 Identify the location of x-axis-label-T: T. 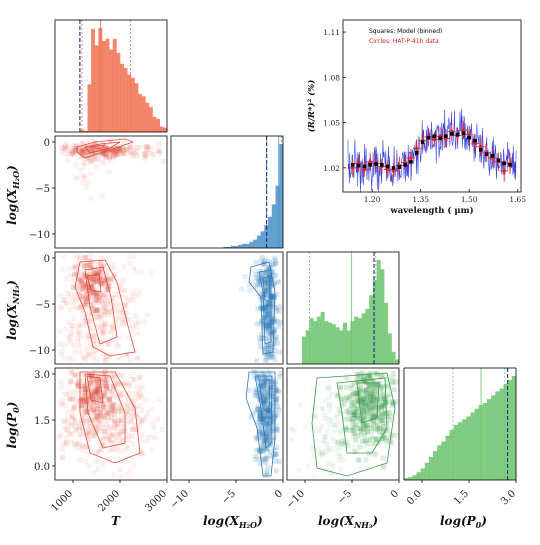
(116, 521).